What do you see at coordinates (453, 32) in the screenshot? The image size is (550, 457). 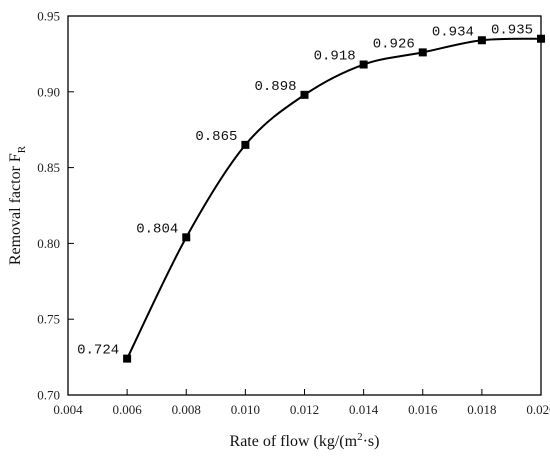 I see `data-label: 0.934` at bounding box center [453, 32].